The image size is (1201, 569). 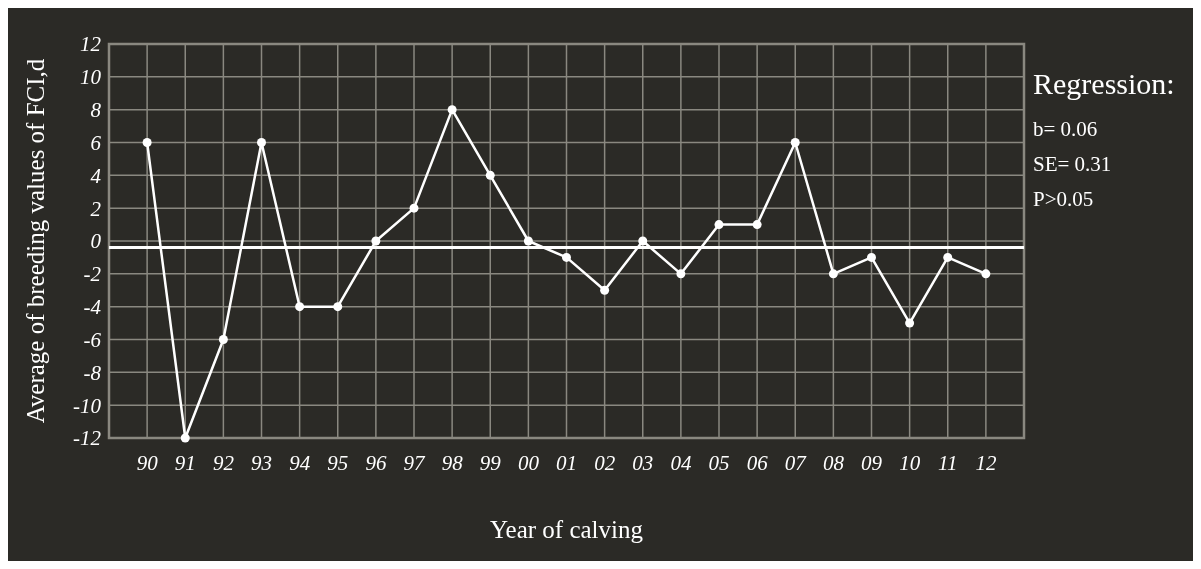 What do you see at coordinates (223, 463) in the screenshot?
I see `x-tick-label: 92` at bounding box center [223, 463].